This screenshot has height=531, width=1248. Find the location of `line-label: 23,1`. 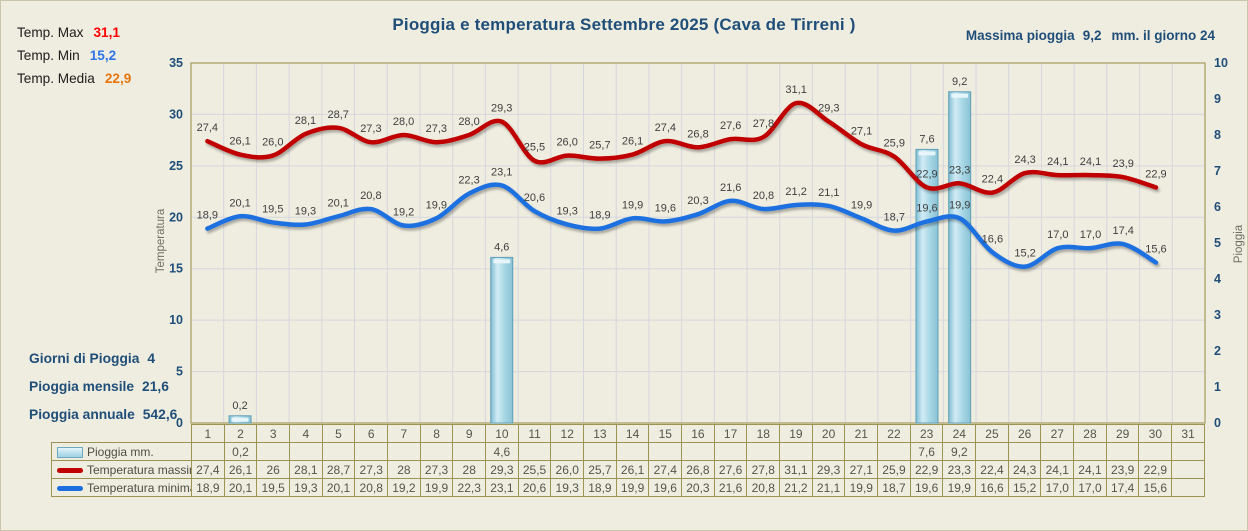

line-label: 23,1 is located at coordinates (501, 172).